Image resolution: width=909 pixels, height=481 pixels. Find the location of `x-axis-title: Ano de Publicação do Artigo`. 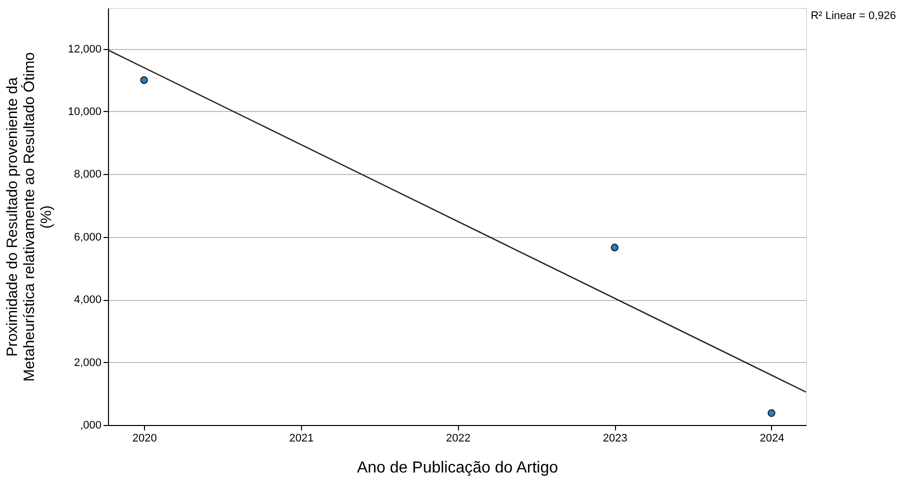

x-axis-title: Ano de Publicação do Artigo is located at coordinates (457, 468).